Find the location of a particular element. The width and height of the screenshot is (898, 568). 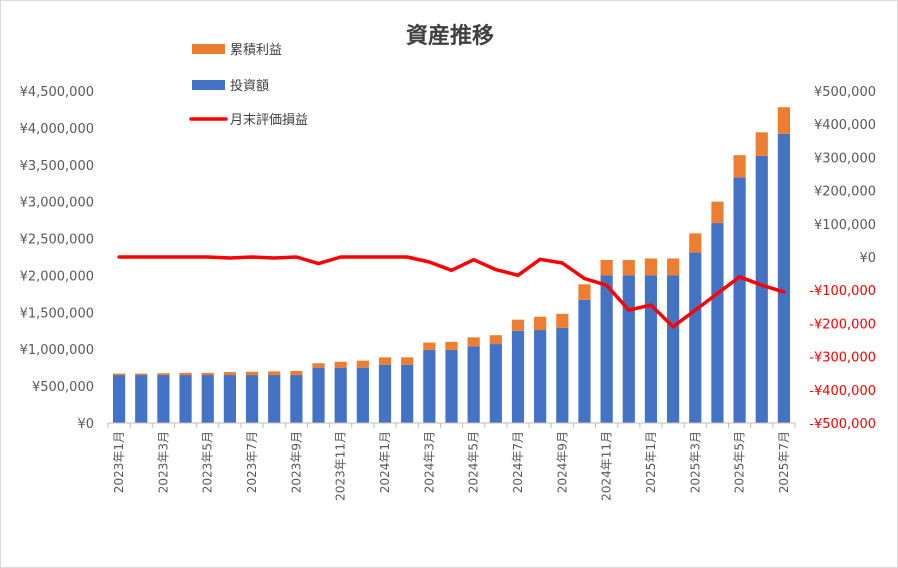

right-axis-tick-label: -¥200,000 is located at coordinates (842, 324).